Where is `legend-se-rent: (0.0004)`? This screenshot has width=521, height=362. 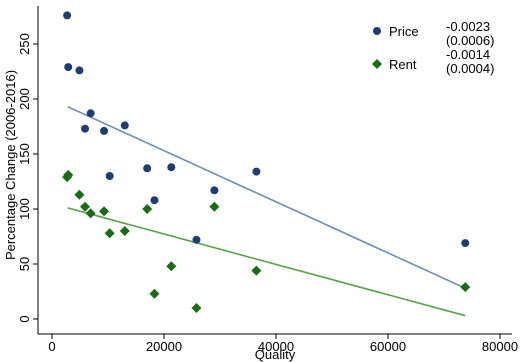 legend-se-rent: (0.0004) is located at coordinates (470, 68).